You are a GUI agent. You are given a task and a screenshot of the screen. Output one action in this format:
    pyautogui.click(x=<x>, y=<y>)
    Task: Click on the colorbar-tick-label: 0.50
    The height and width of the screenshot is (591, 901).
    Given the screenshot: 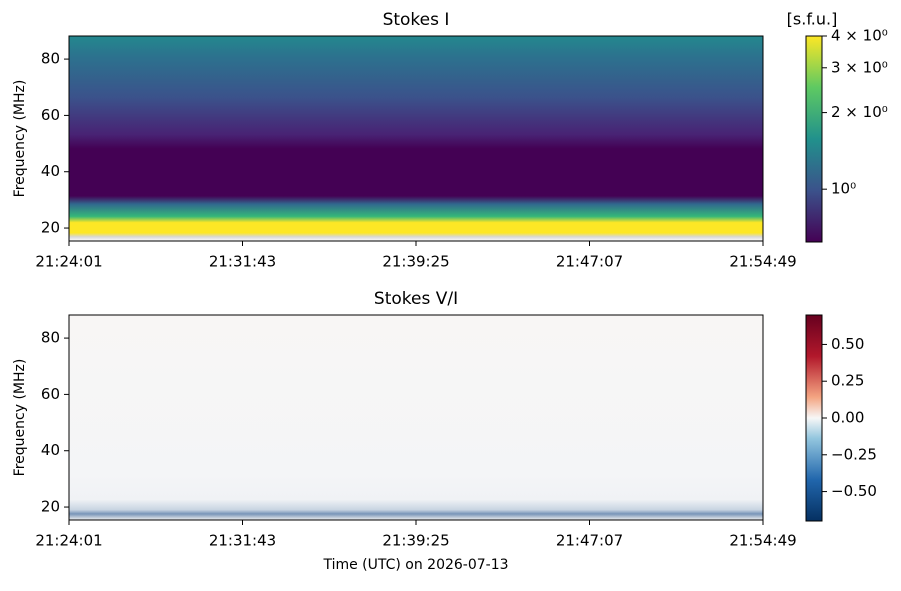 What is the action you would take?
    pyautogui.click(x=847, y=344)
    